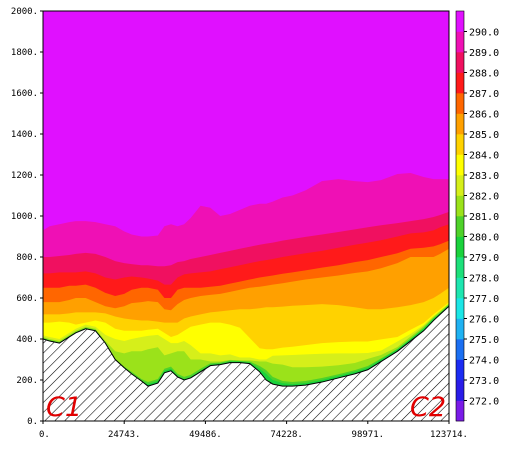  Describe the element at coordinates (484, 299) in the screenshot. I see `colorbar-label: 277.0` at that location.